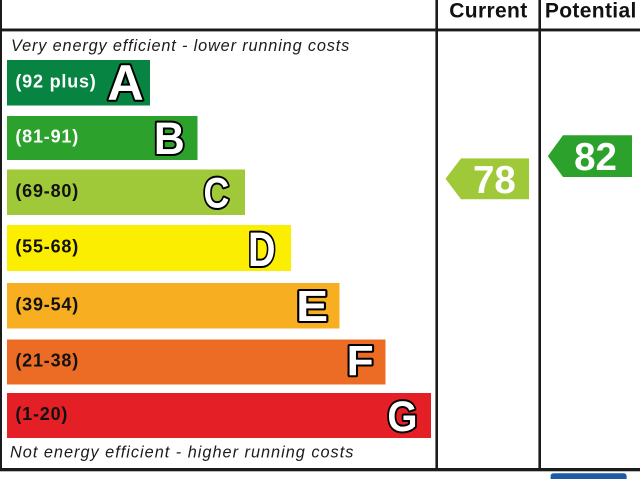  I want to click on svg-text: F, so click(360, 361).